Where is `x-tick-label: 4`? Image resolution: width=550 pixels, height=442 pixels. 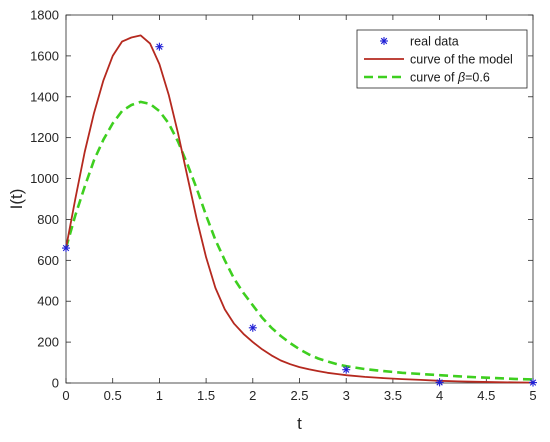
x-tick-label: 4 is located at coordinates (439, 395).